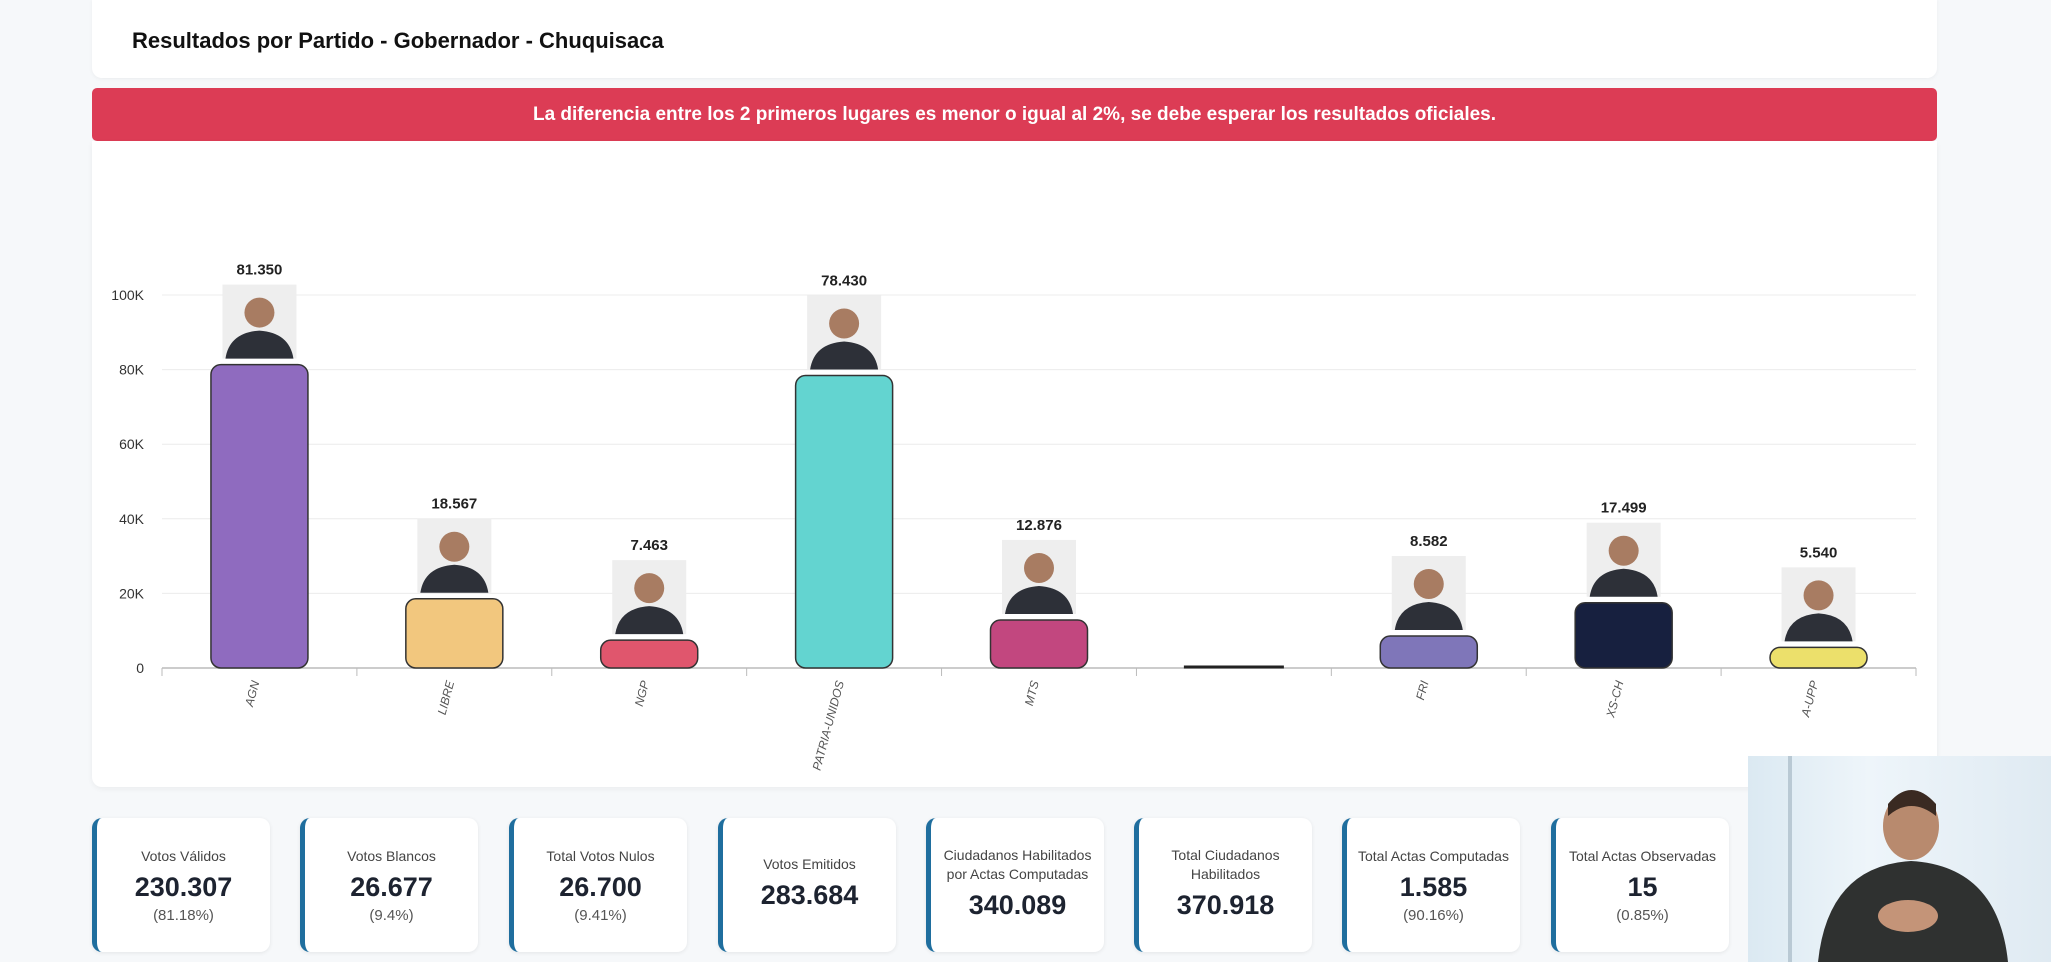 The width and height of the screenshot is (2051, 962). What do you see at coordinates (1422, 690) in the screenshot?
I see `x-tick-label: FRI` at bounding box center [1422, 690].